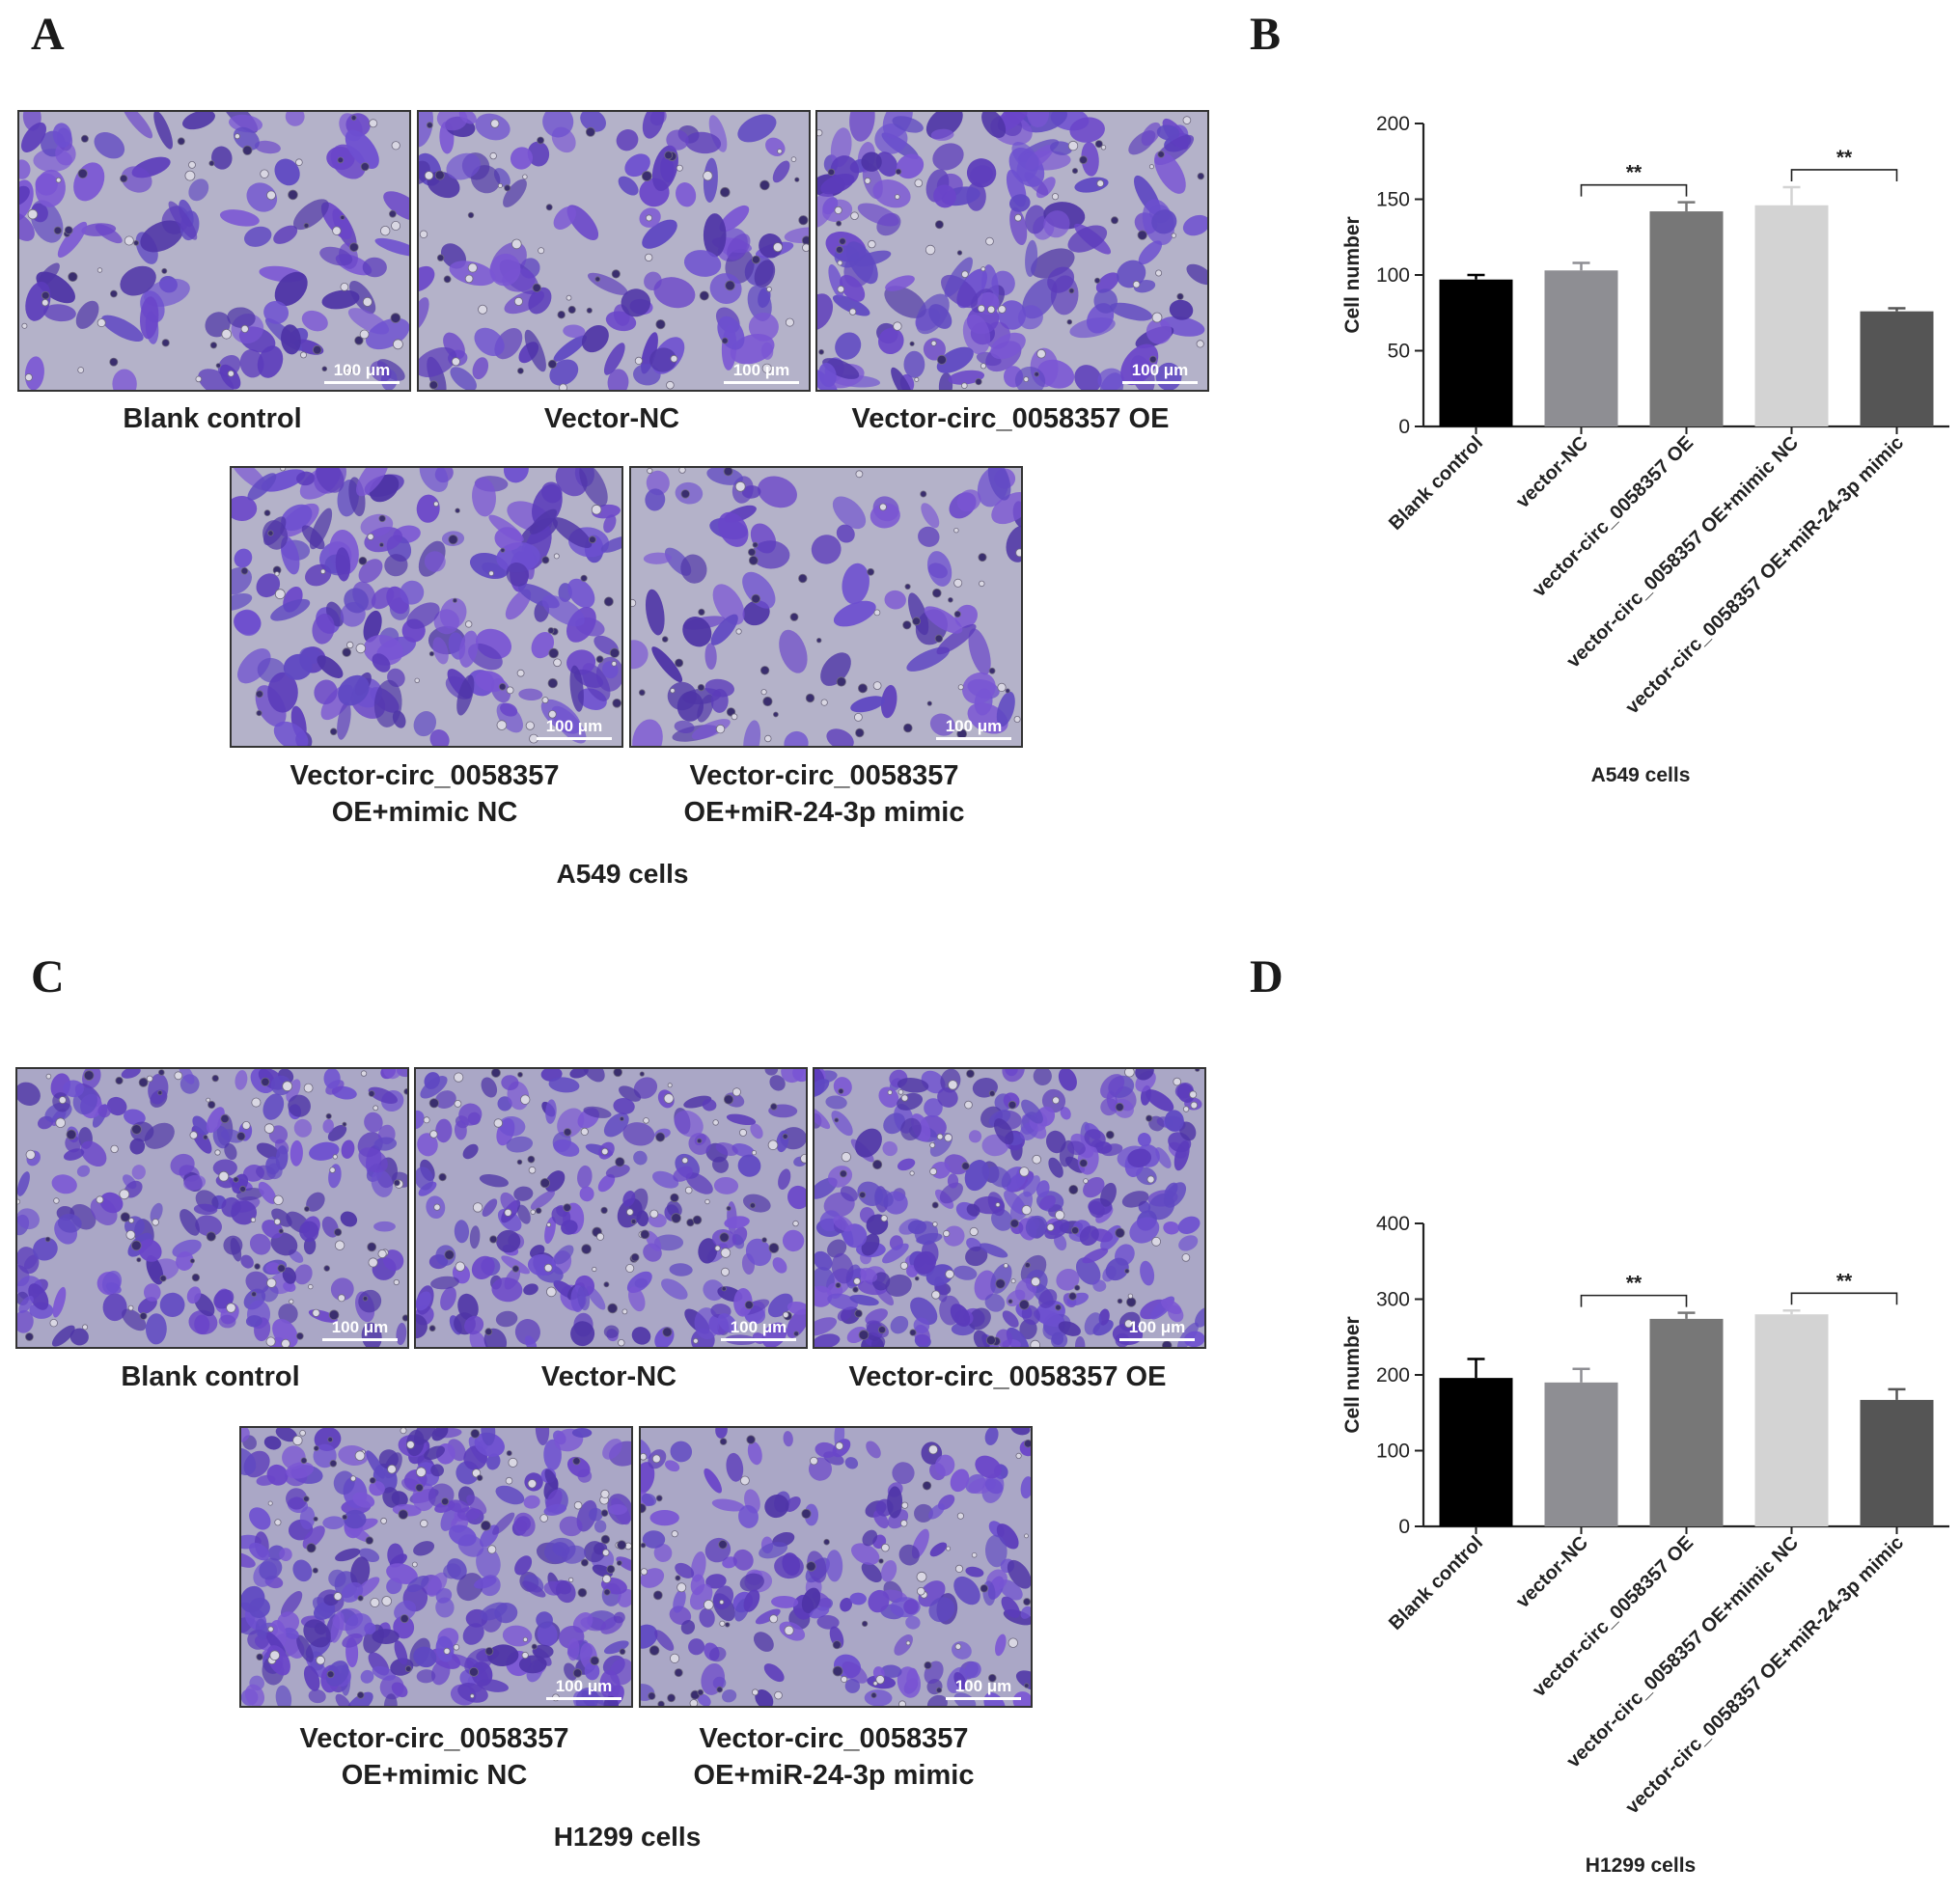 This screenshot has height=1894, width=1960. I want to click on scale-bar-line, so click(761, 382).